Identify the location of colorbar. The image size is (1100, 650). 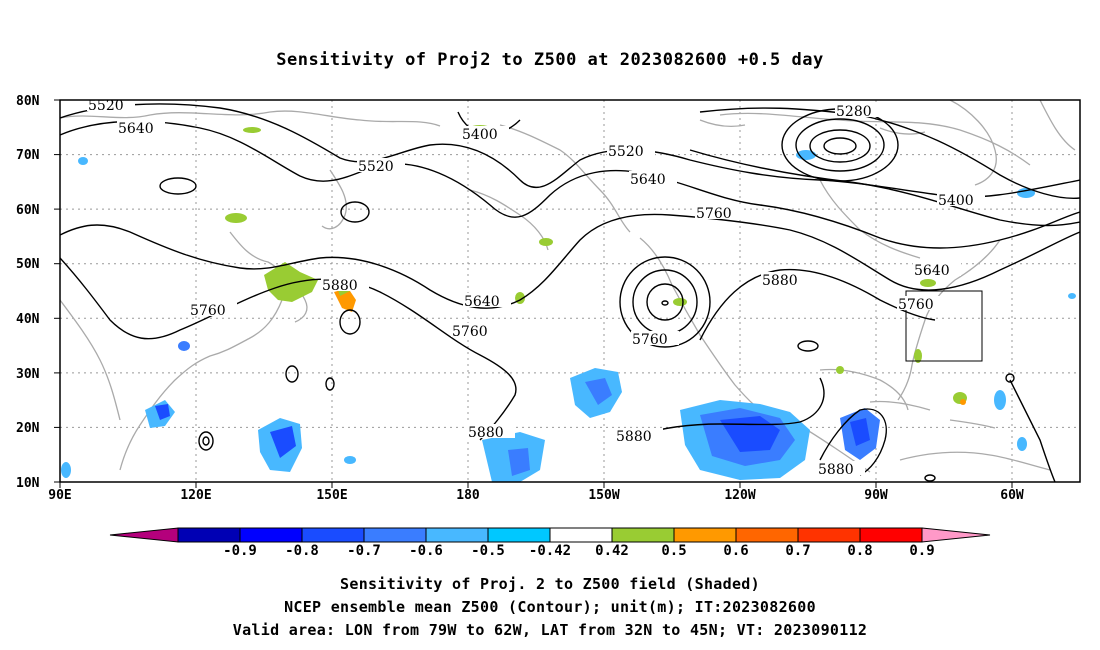
(550, 535).